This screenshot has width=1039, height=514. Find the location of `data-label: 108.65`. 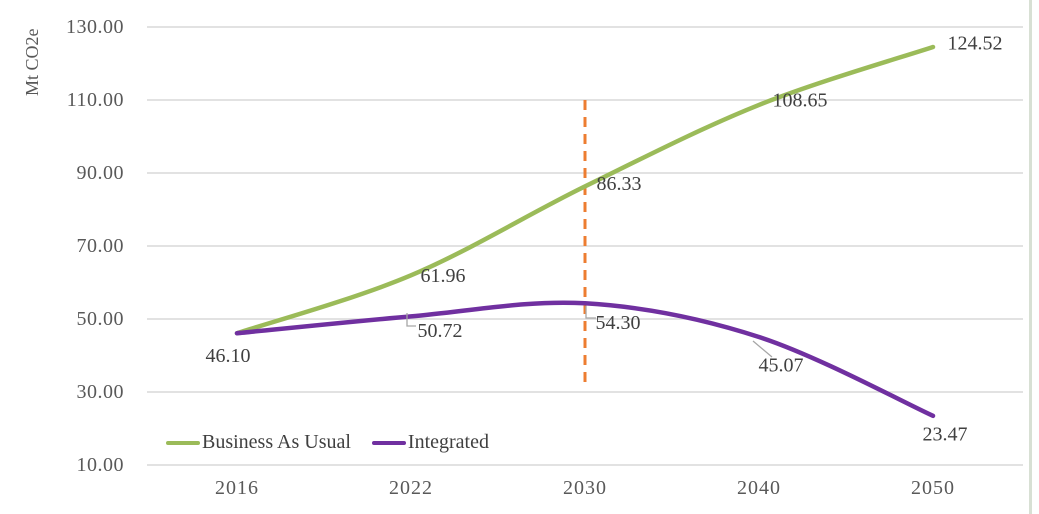

data-label: 108.65 is located at coordinates (800, 101).